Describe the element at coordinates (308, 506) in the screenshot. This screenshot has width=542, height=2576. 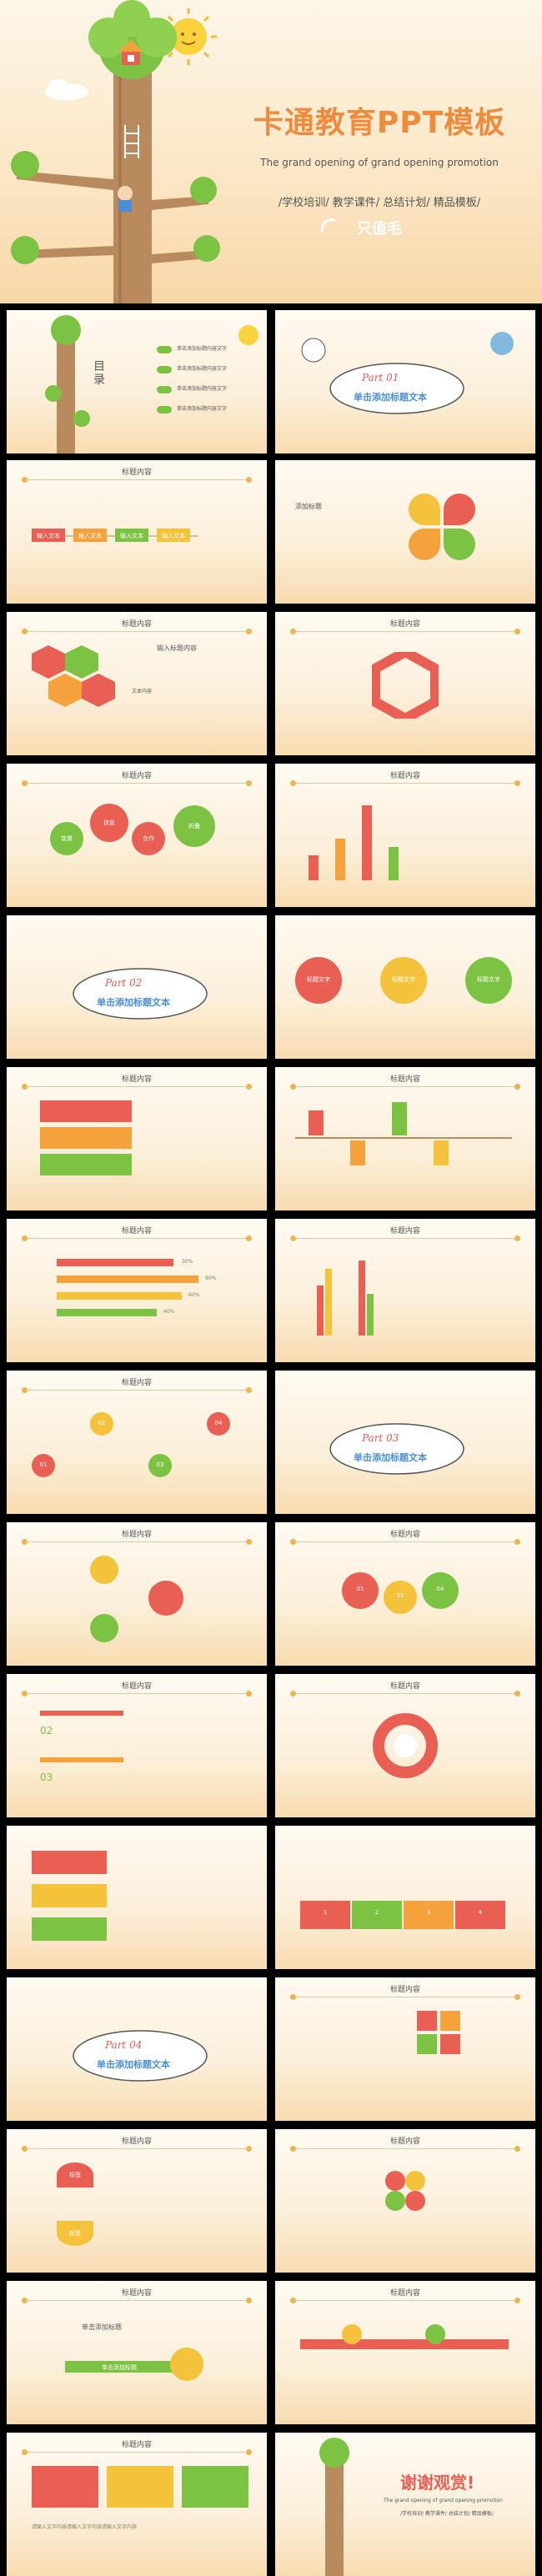
I see `add-title-label: 添加标题` at that location.